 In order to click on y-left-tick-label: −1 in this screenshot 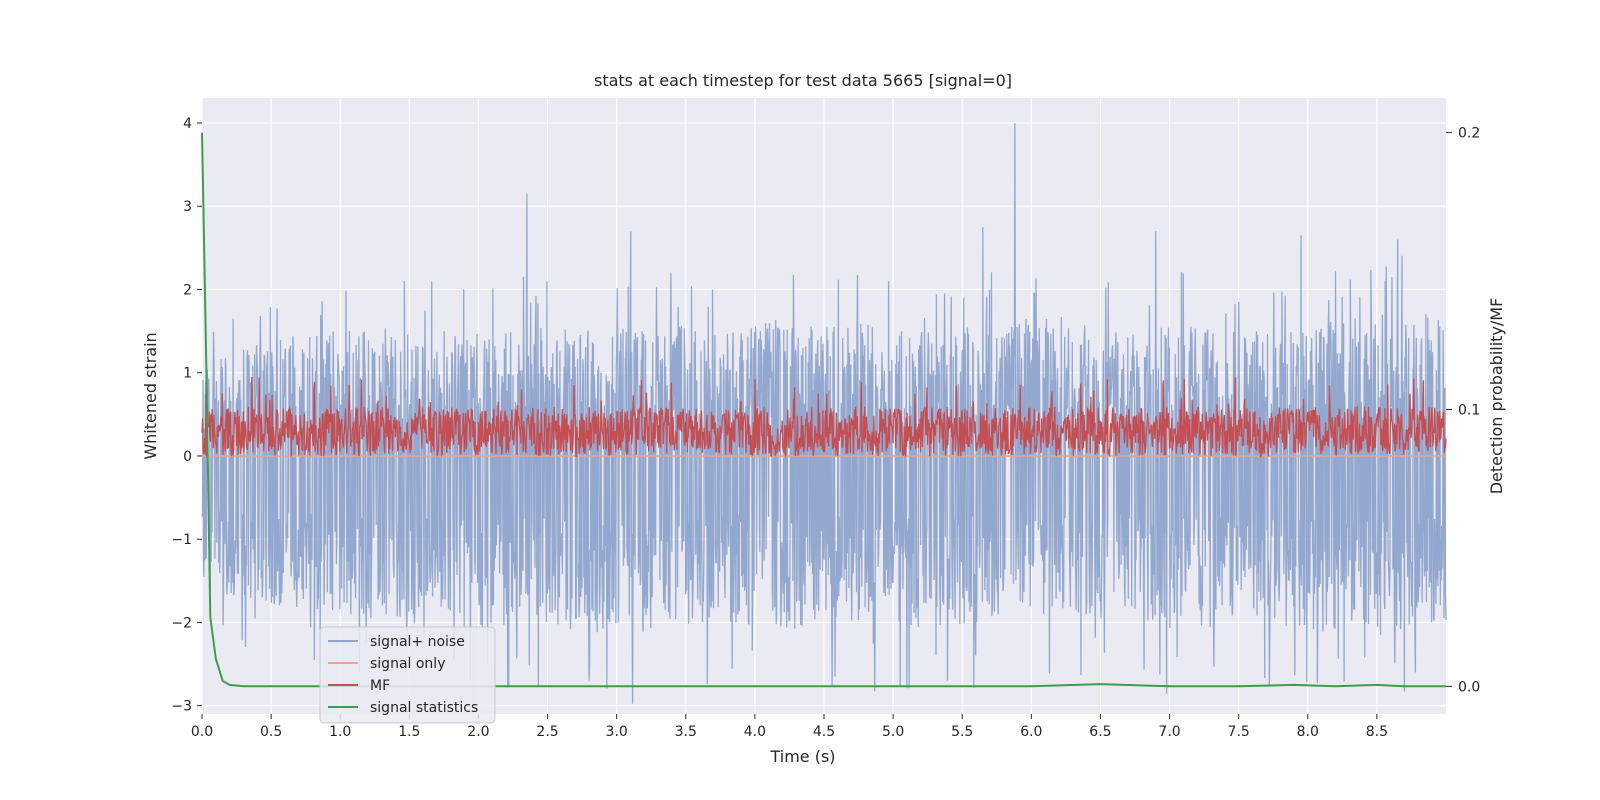, I will do `click(181, 540)`.